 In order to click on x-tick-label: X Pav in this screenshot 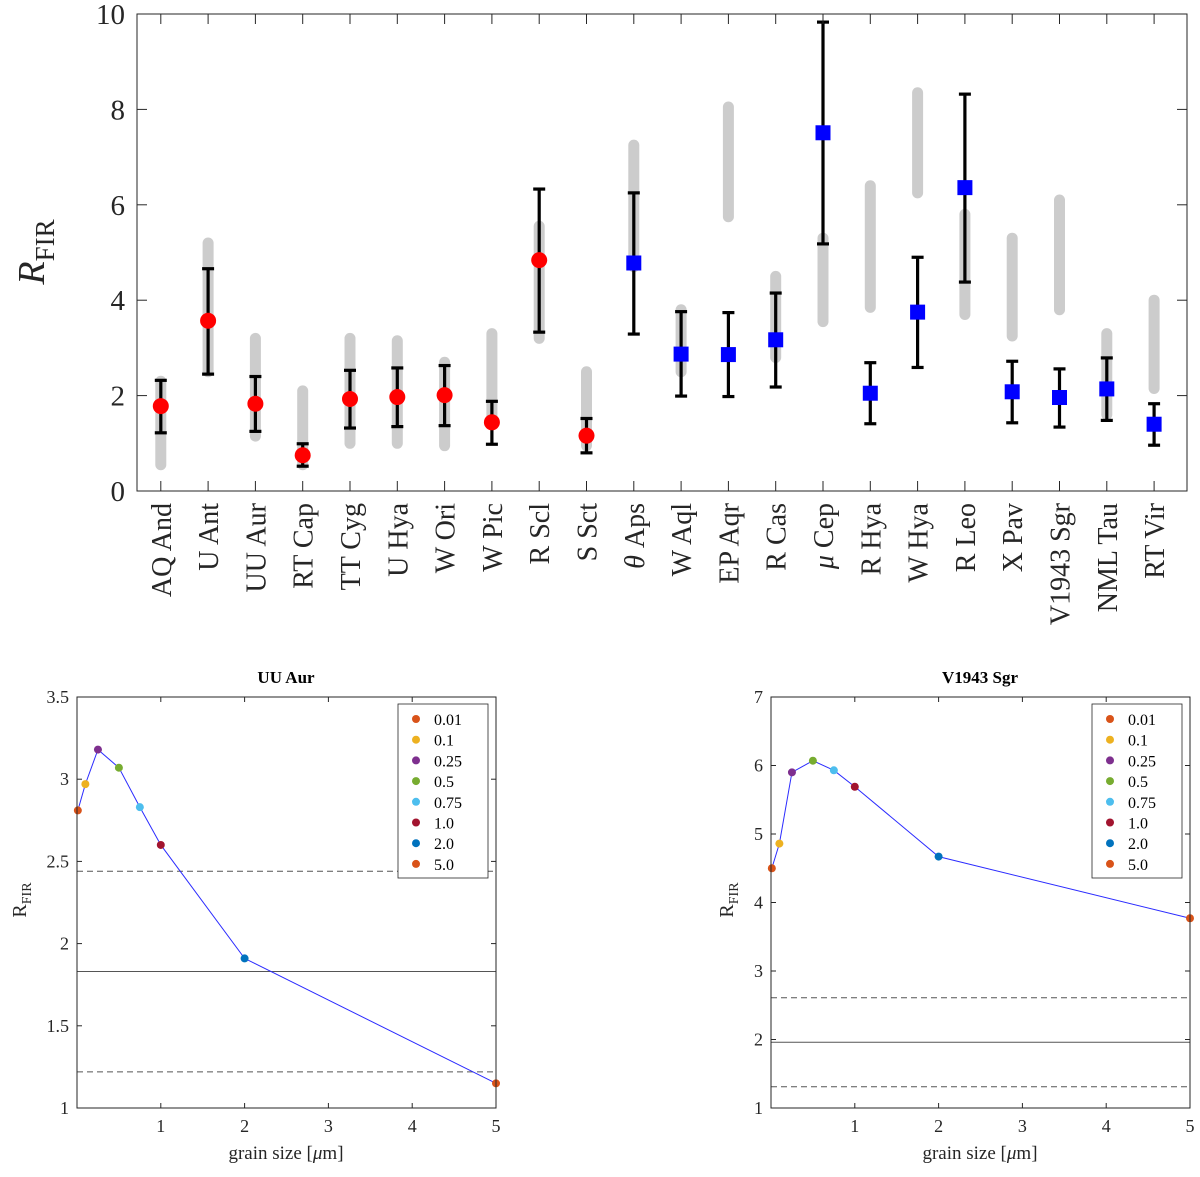, I will do `click(1013, 537)`.